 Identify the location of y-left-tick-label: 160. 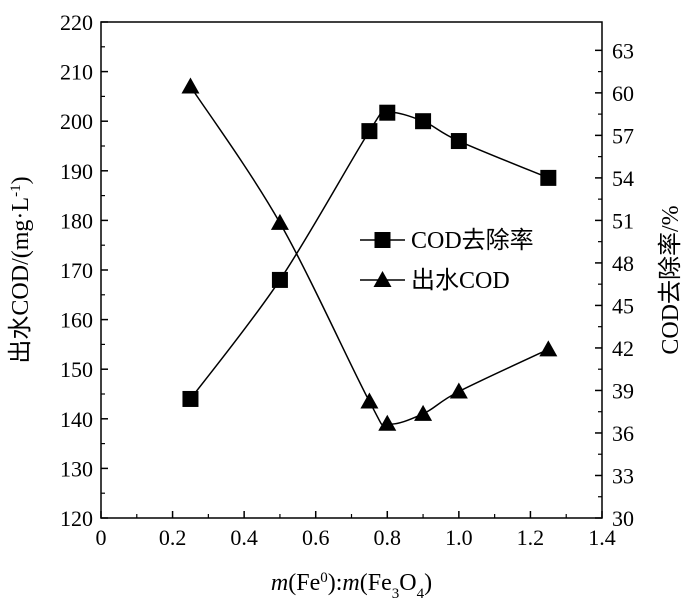
(76, 320).